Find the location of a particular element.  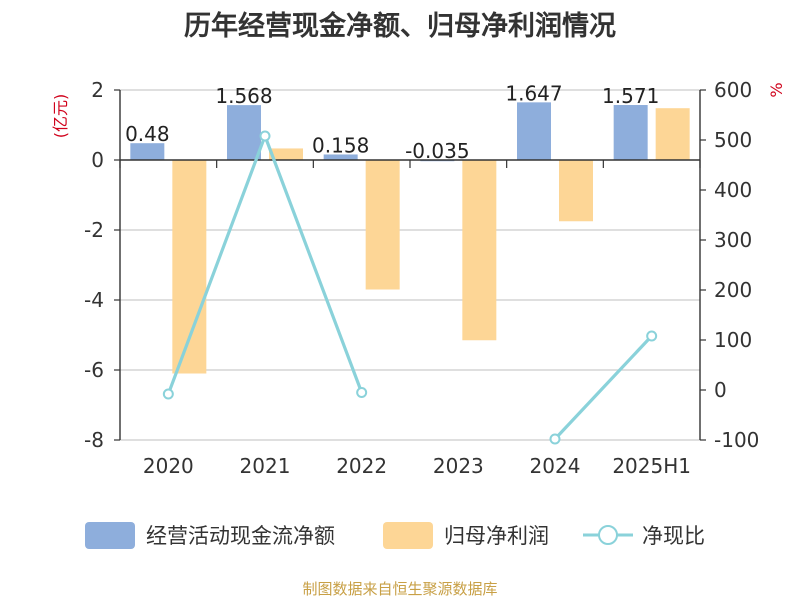

left-axis-tick: -8 is located at coordinates (94, 440).